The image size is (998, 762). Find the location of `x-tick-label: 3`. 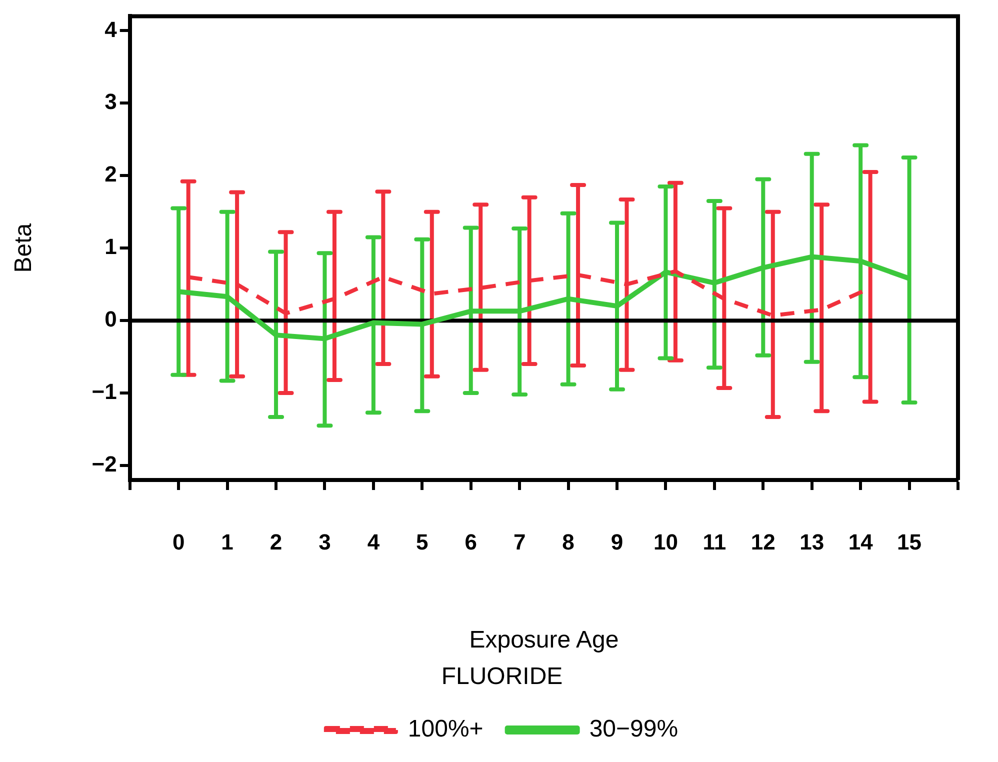

x-tick-label: 3 is located at coordinates (324, 541).